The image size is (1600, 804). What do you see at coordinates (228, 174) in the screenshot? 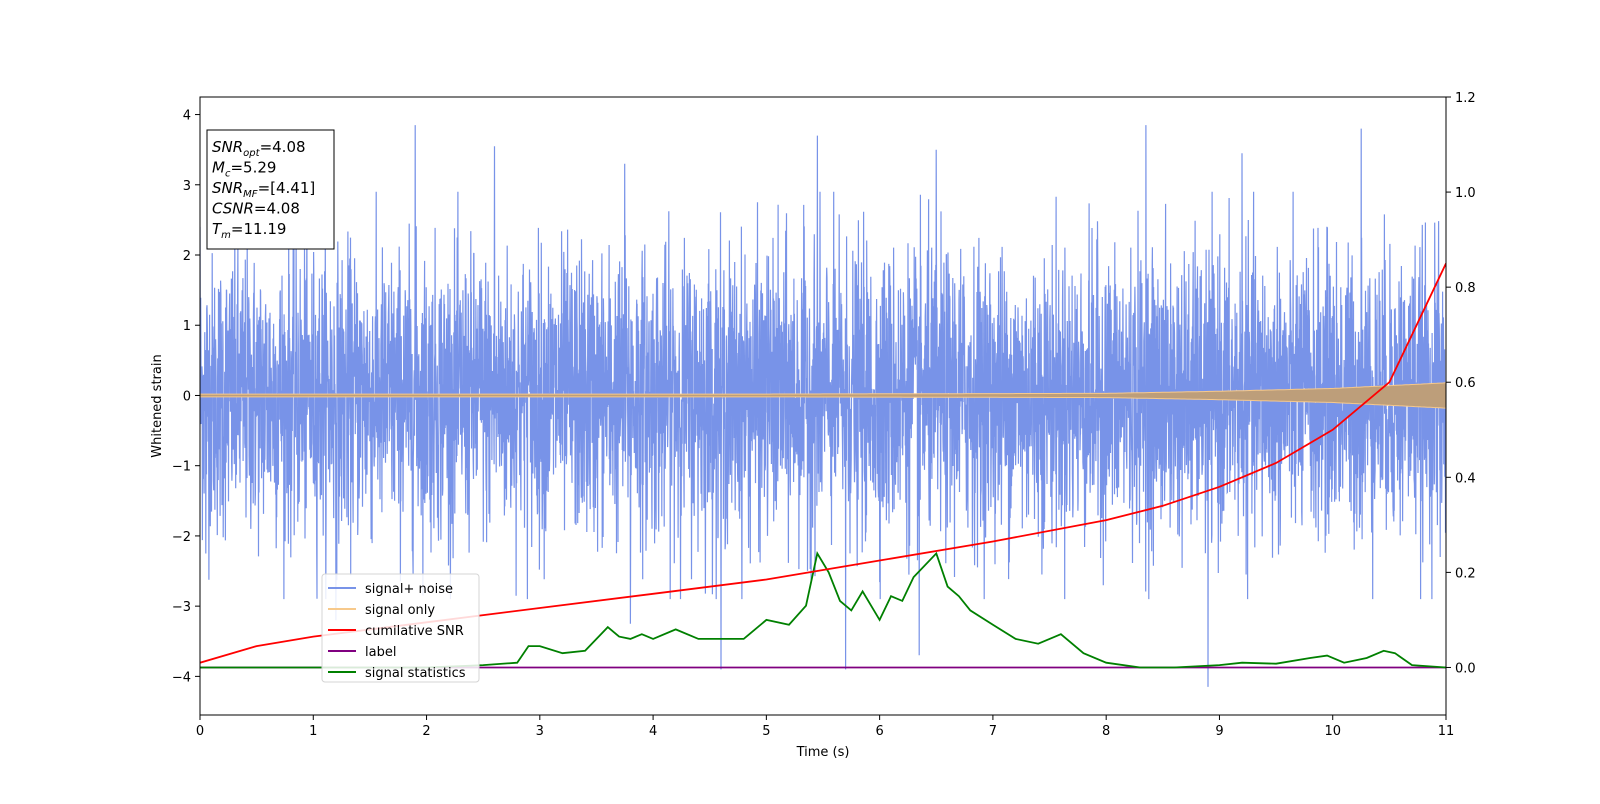
I see `info-subscript: c` at bounding box center [228, 174].